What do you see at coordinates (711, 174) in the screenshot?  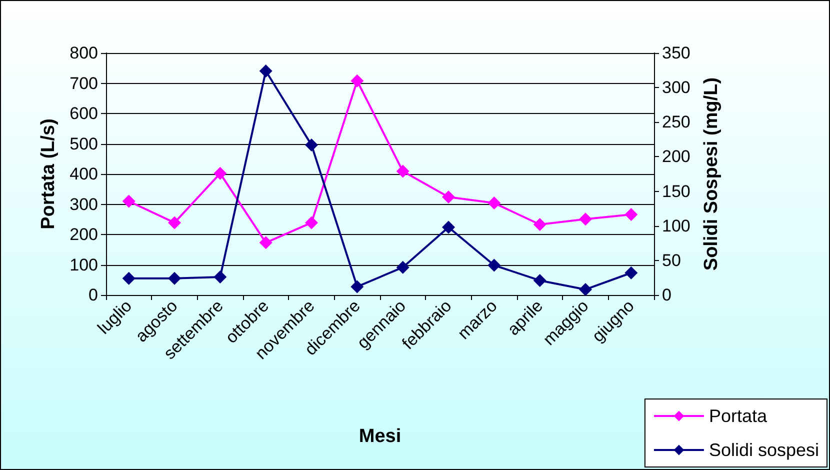 I see `y2-axis-title: Solidi Sospesi (mg/L)` at bounding box center [711, 174].